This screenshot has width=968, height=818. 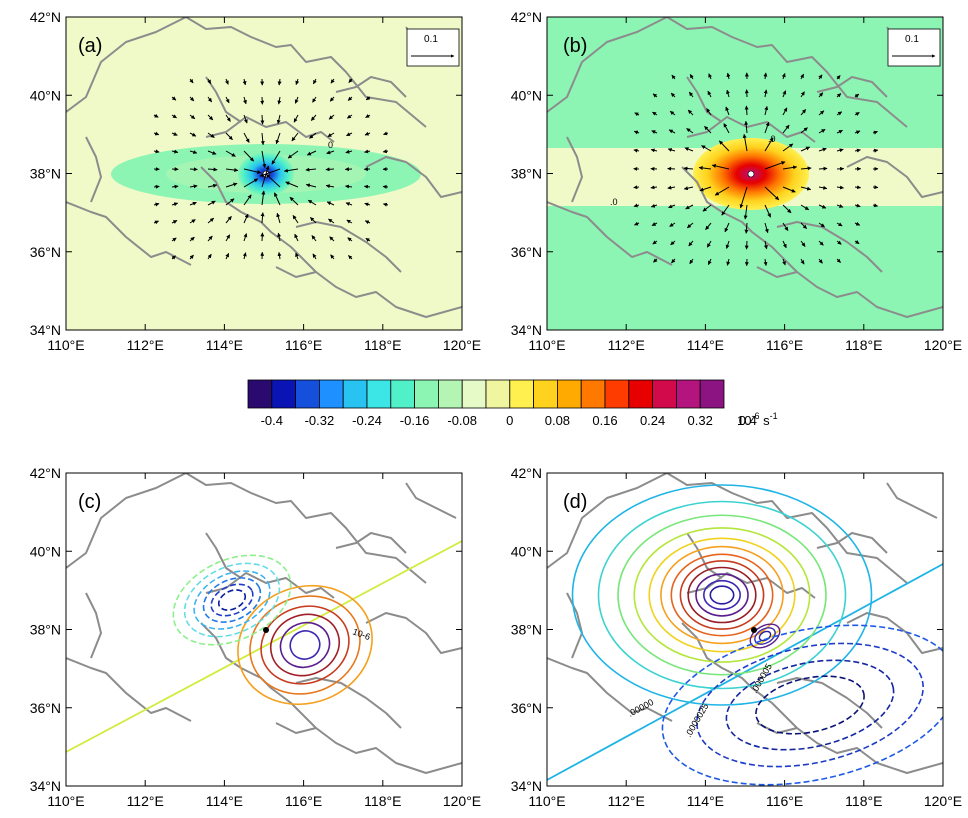 I want to click on x-tick-label: 116°E, so click(x=784, y=345).